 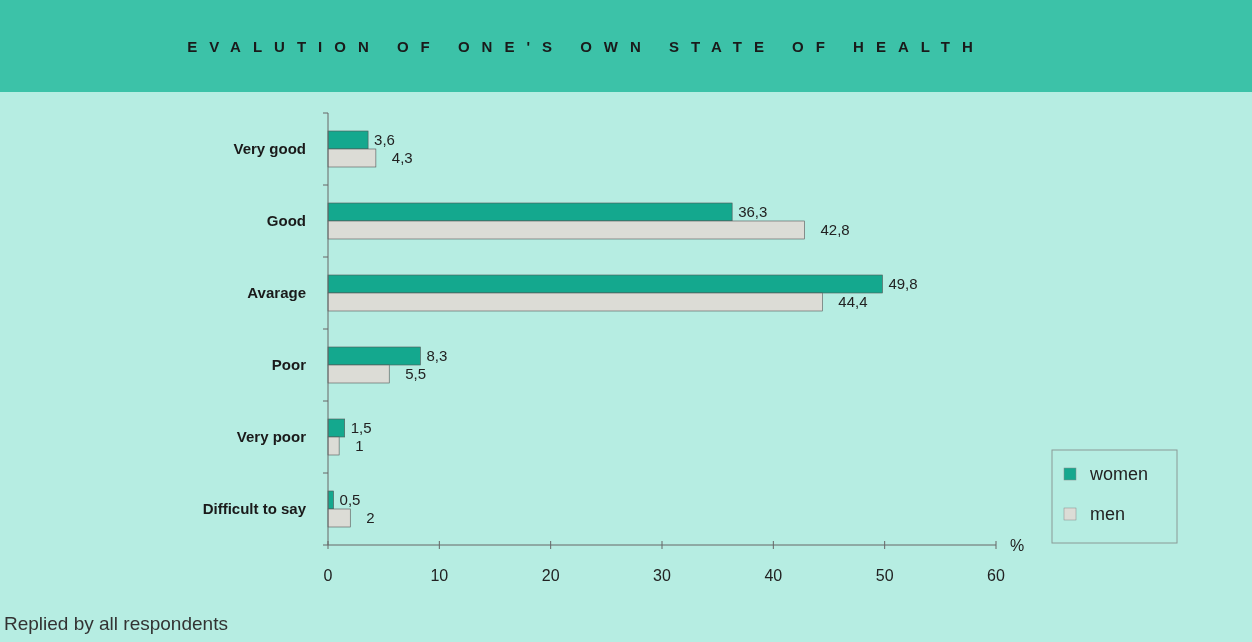 I want to click on data-label: 36,3, so click(x=753, y=211).